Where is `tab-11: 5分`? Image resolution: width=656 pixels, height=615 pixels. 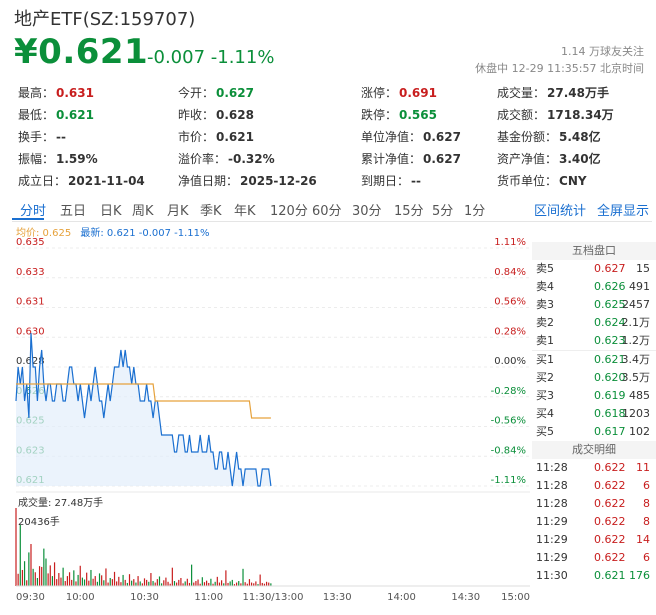 tab-11: 5分 is located at coordinates (443, 211).